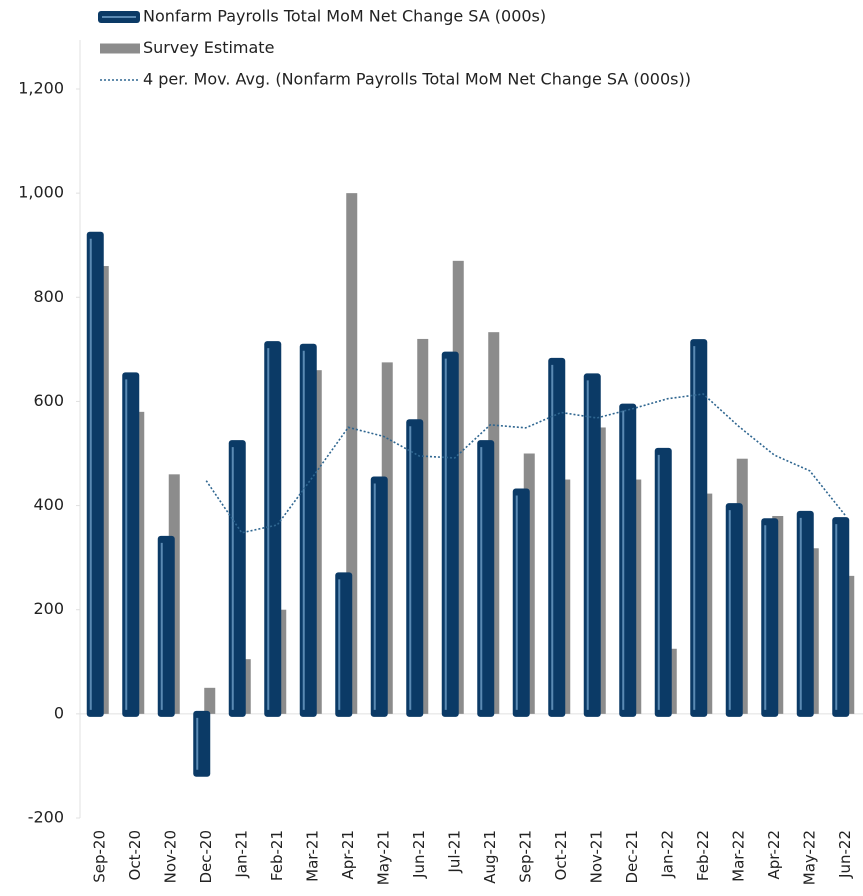  Describe the element at coordinates (48, 296) in the screenshot. I see `y-tick-label: 800` at that location.